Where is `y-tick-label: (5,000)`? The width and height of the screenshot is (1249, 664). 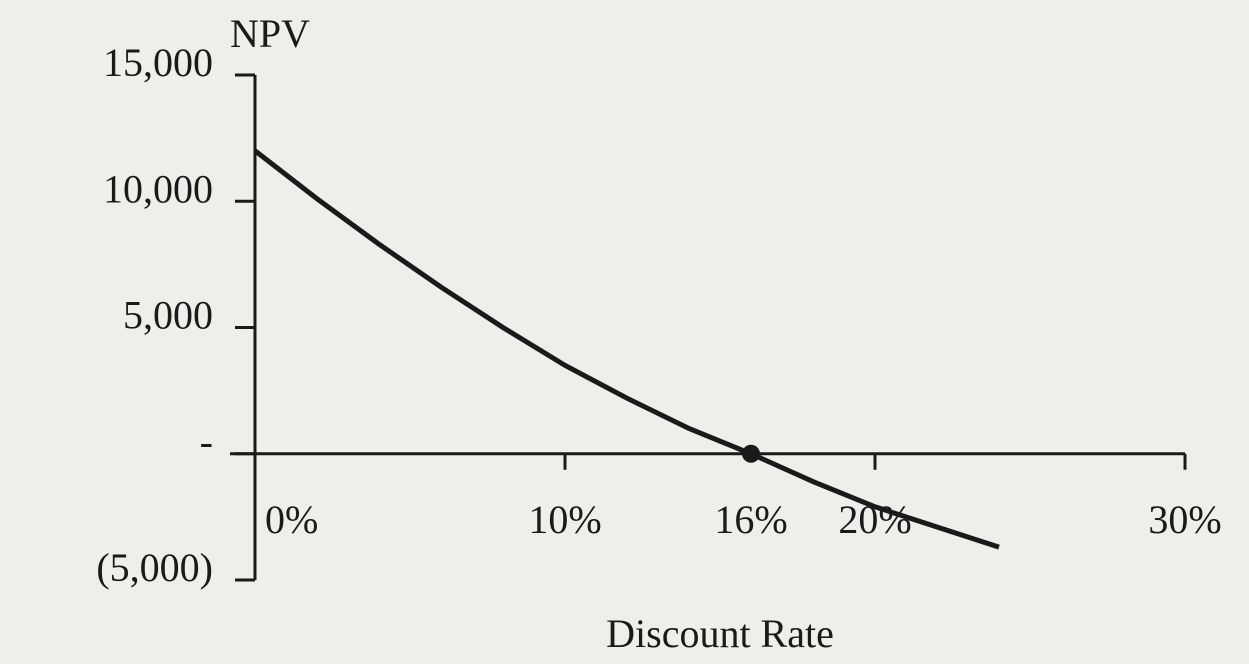 y-tick-label: (5,000) is located at coordinates (154, 567).